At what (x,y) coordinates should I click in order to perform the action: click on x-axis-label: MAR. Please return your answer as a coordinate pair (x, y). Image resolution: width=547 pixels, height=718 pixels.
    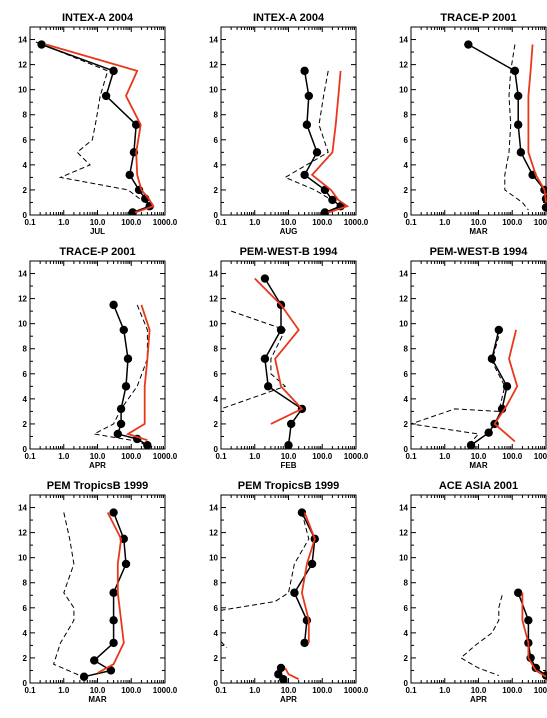
    Looking at the image, I should click on (478, 465).